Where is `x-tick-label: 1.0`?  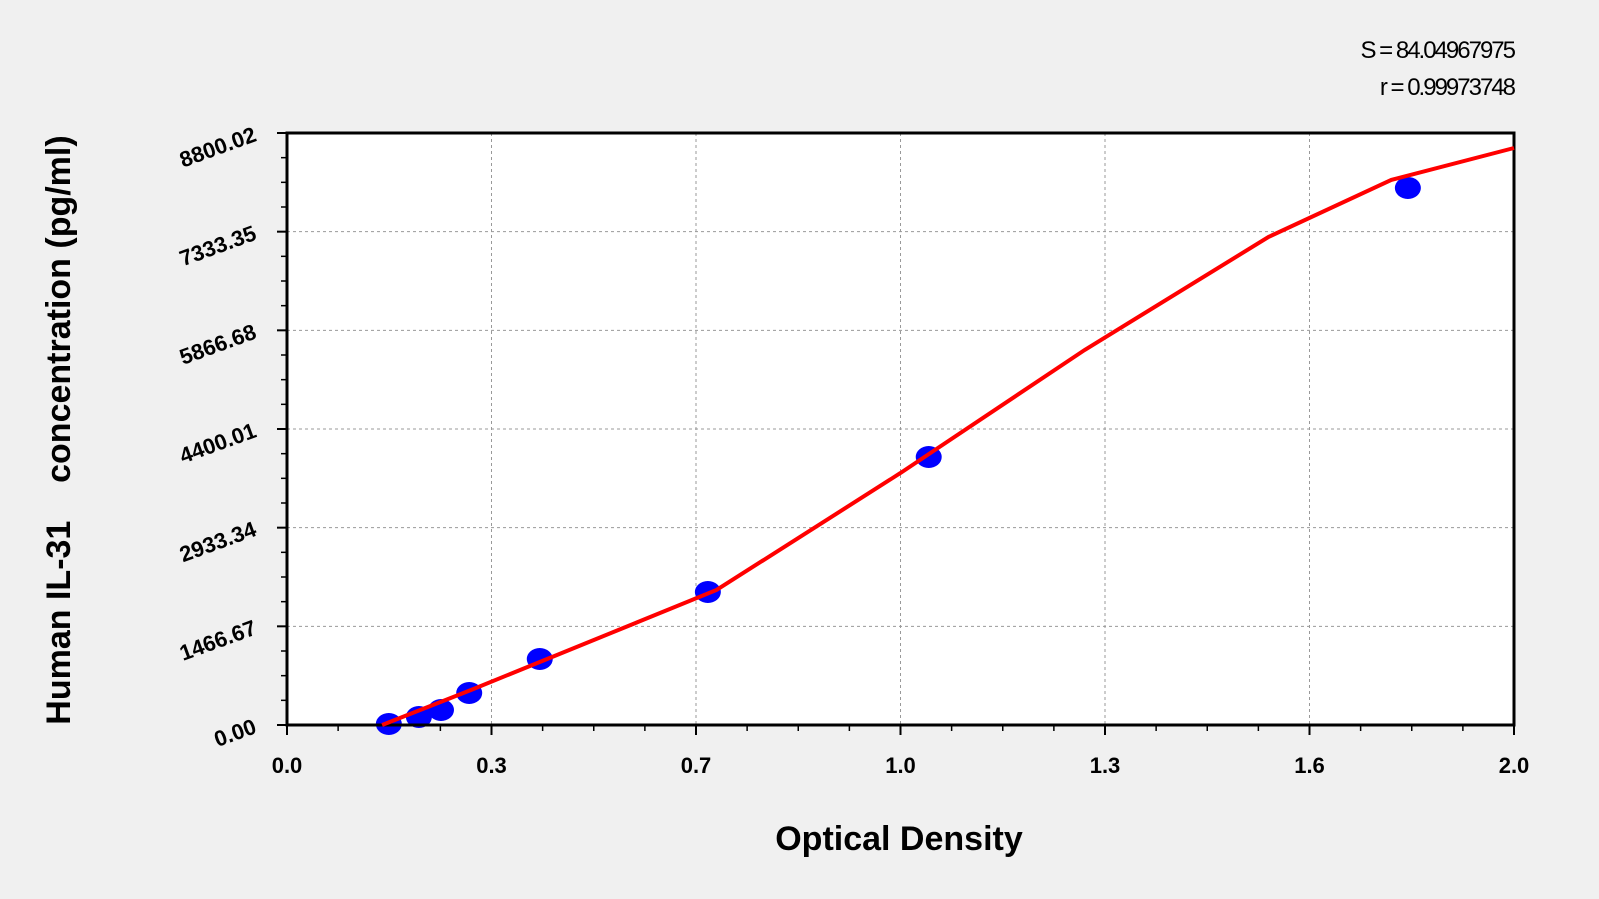 x-tick-label: 1.0 is located at coordinates (900, 765).